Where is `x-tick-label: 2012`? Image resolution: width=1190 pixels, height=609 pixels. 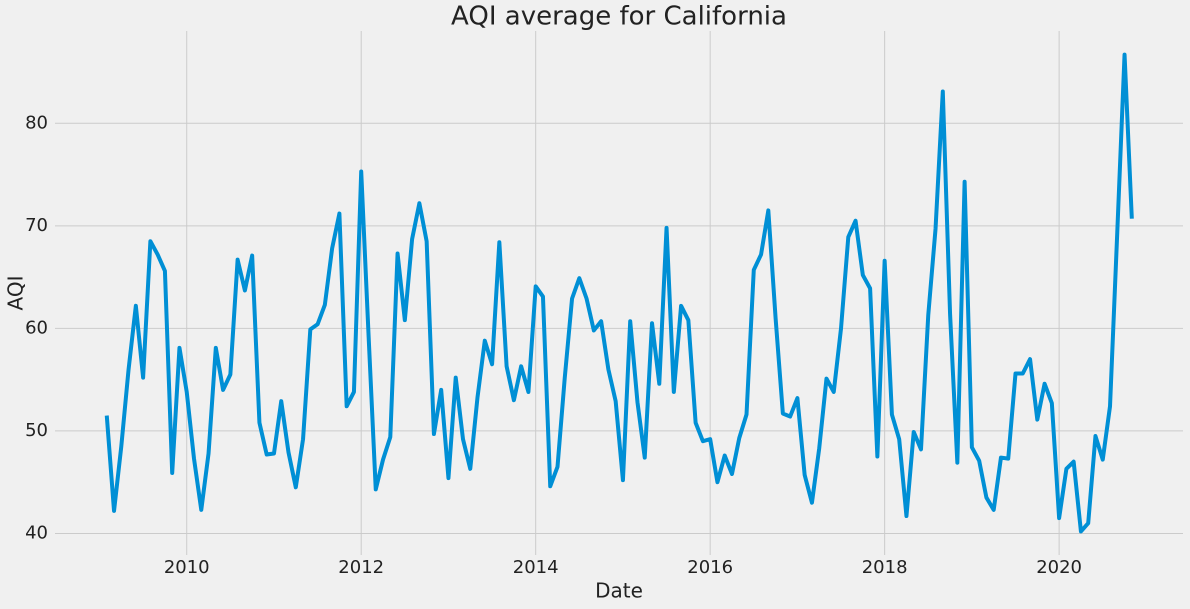
x-tick-label: 2012 is located at coordinates (361, 567).